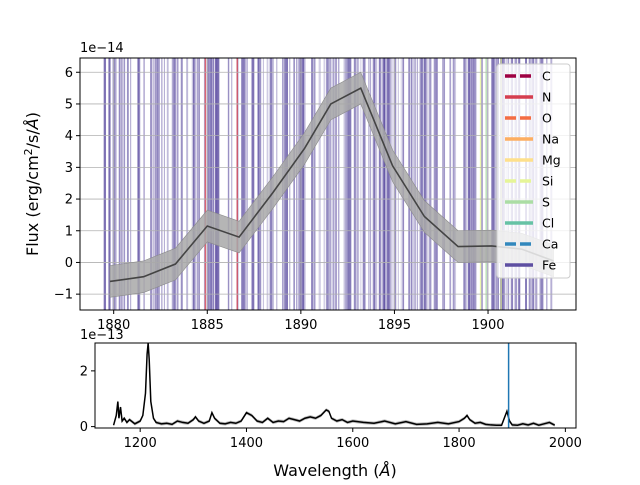 The width and height of the screenshot is (640, 485). I want to click on bottom-y-tick-label: 2, so click(84, 371).